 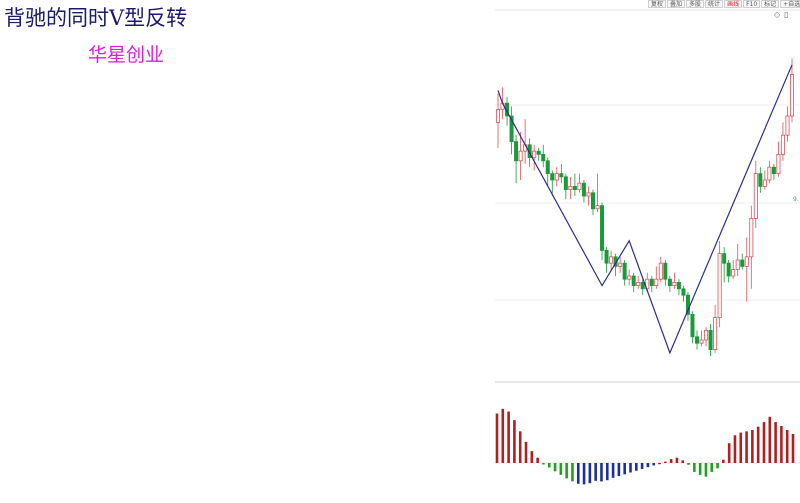 What do you see at coordinates (695, 4) in the screenshot?
I see `toolbar-button-multi: 多股` at bounding box center [695, 4].